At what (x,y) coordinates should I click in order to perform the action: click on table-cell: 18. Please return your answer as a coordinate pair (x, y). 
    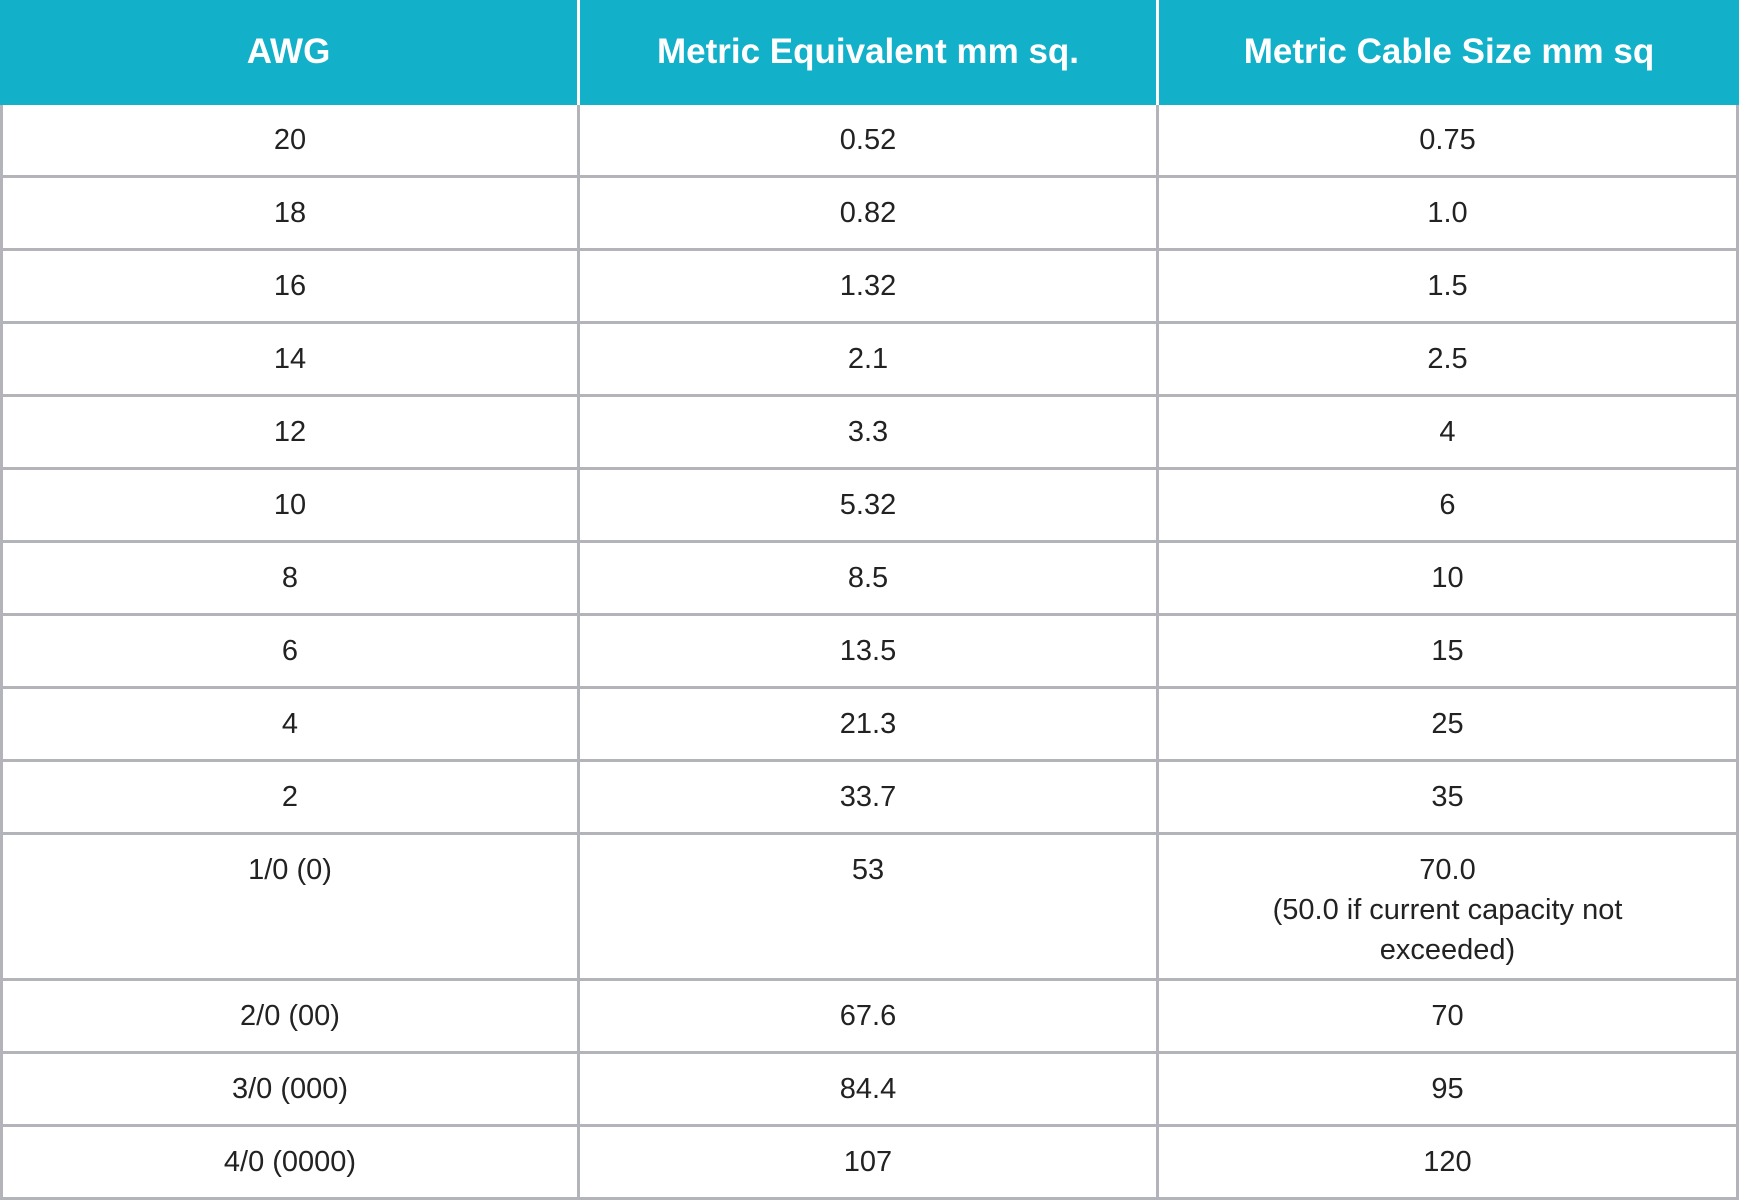
    Looking at the image, I should click on (290, 214).